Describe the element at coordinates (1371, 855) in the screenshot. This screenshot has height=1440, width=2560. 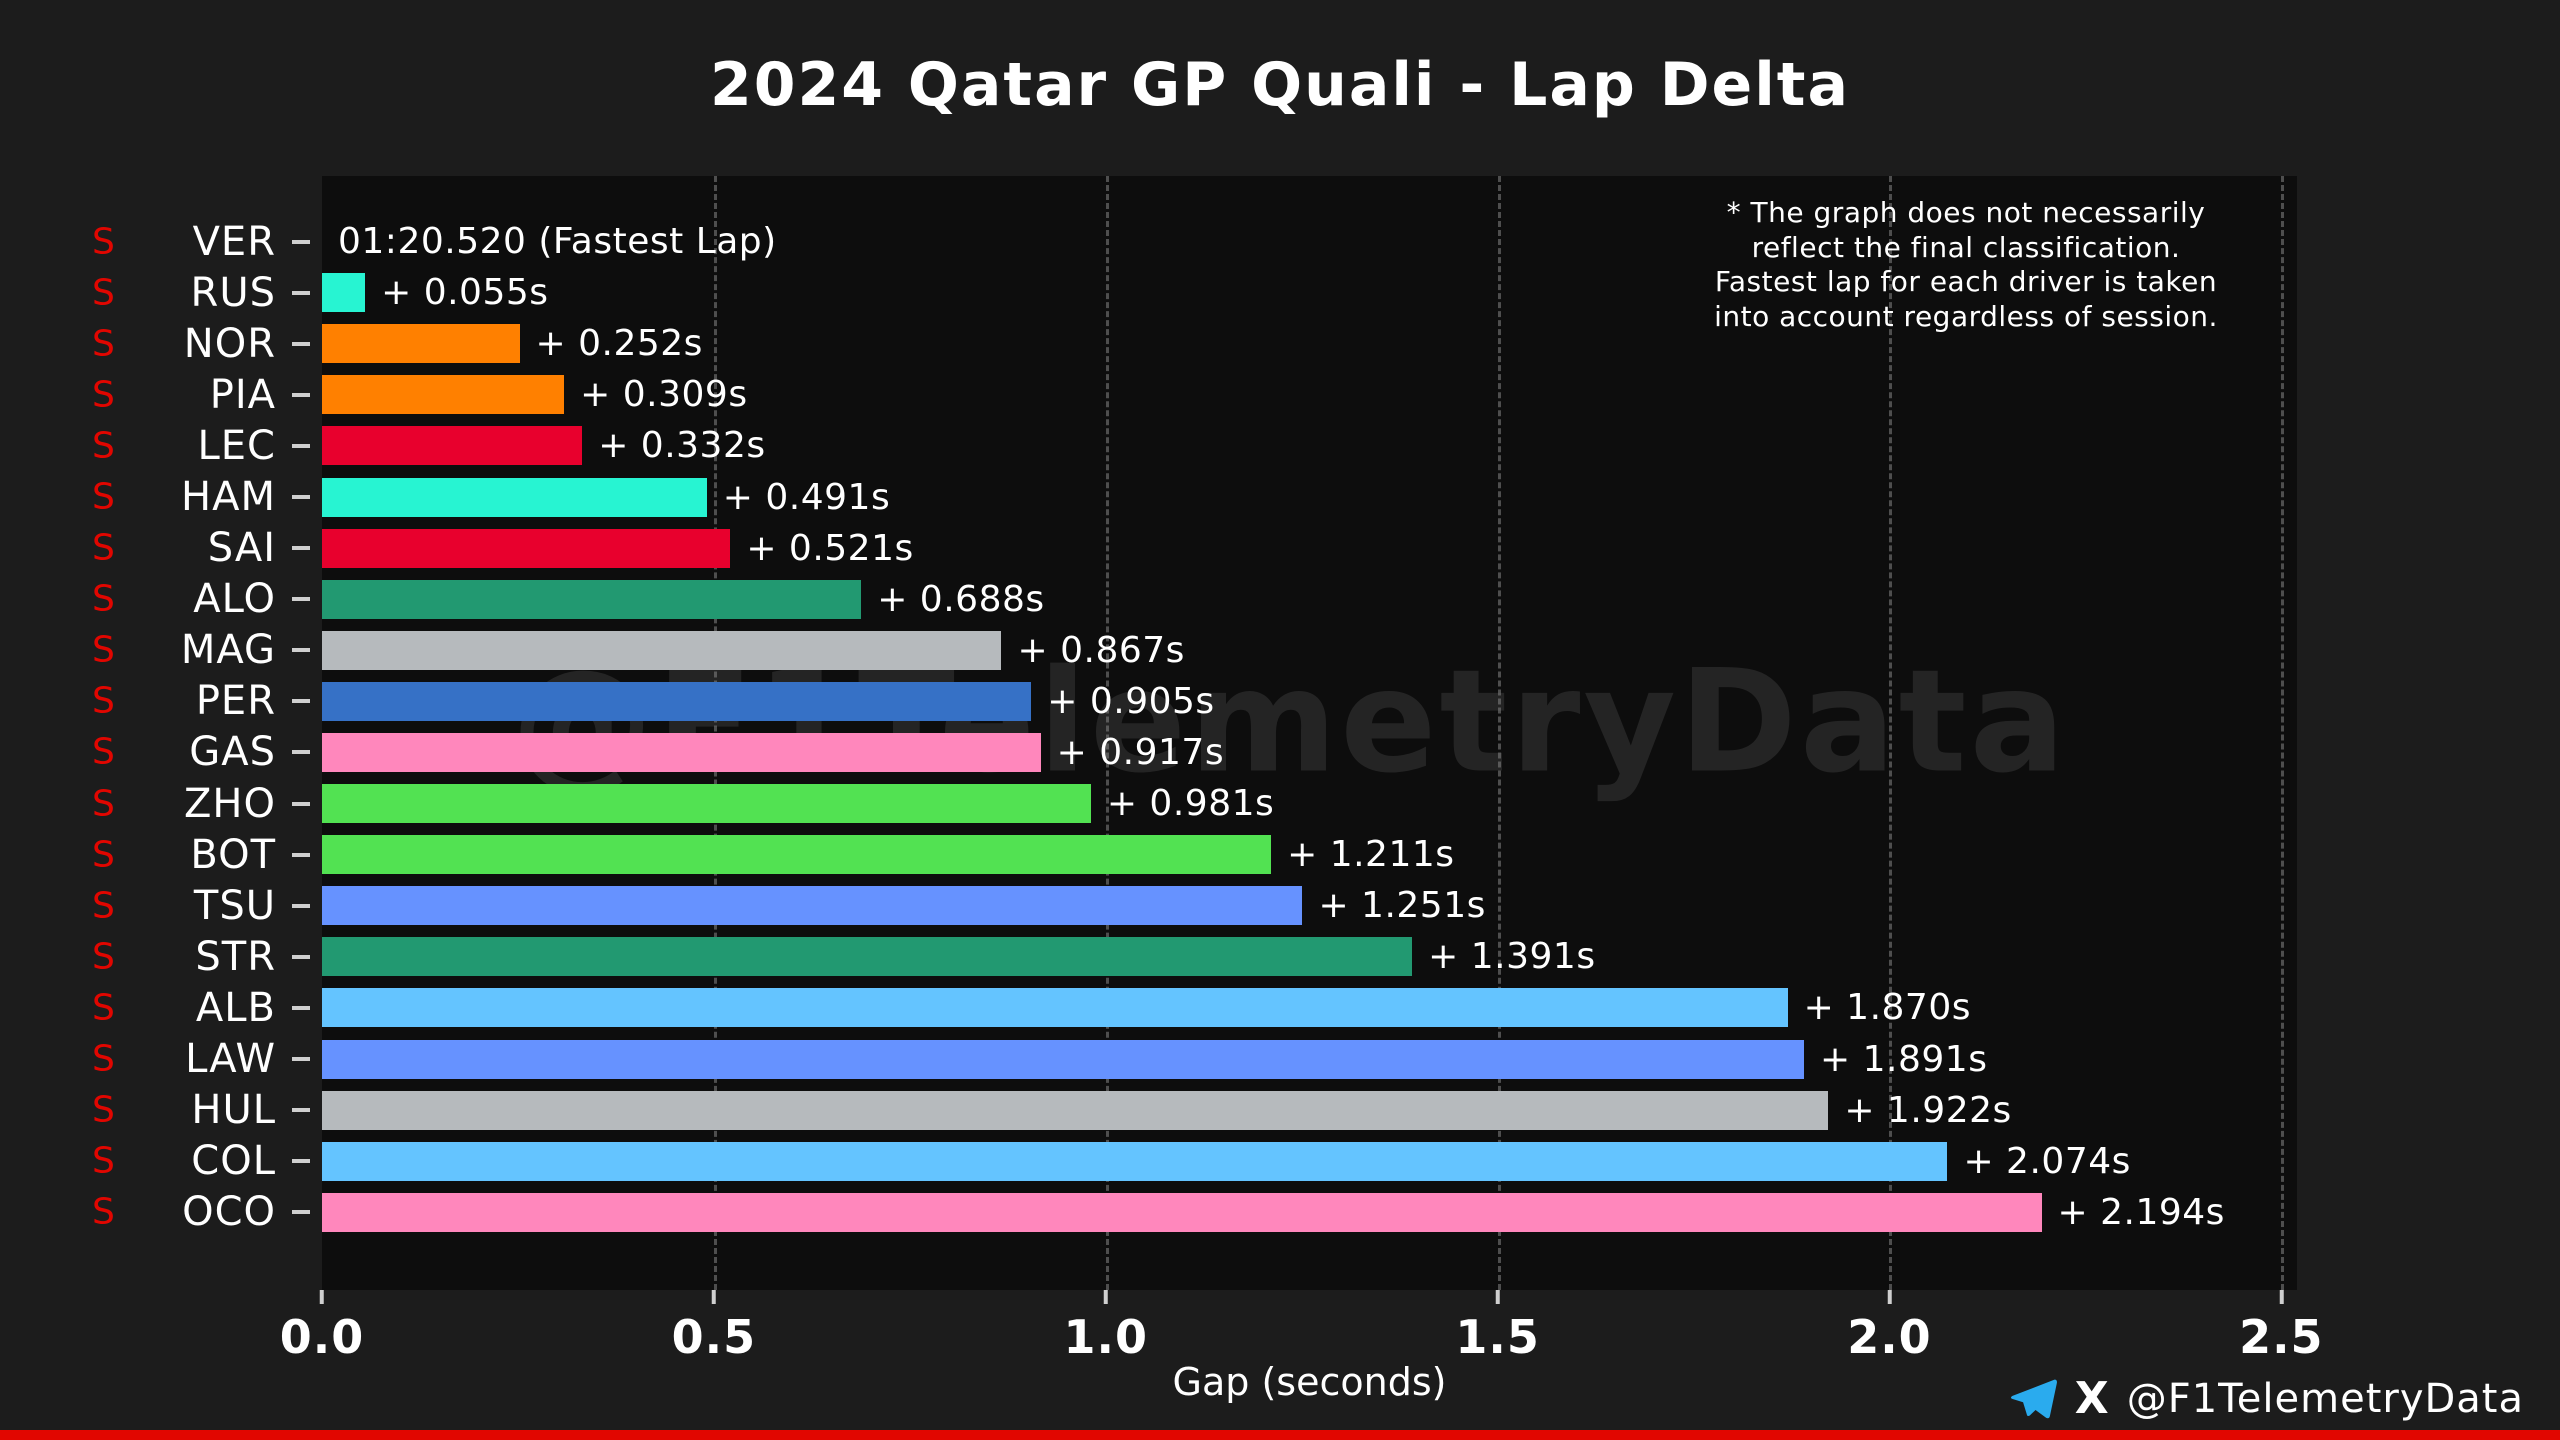
I see `delta-label: + 1.211s` at that location.